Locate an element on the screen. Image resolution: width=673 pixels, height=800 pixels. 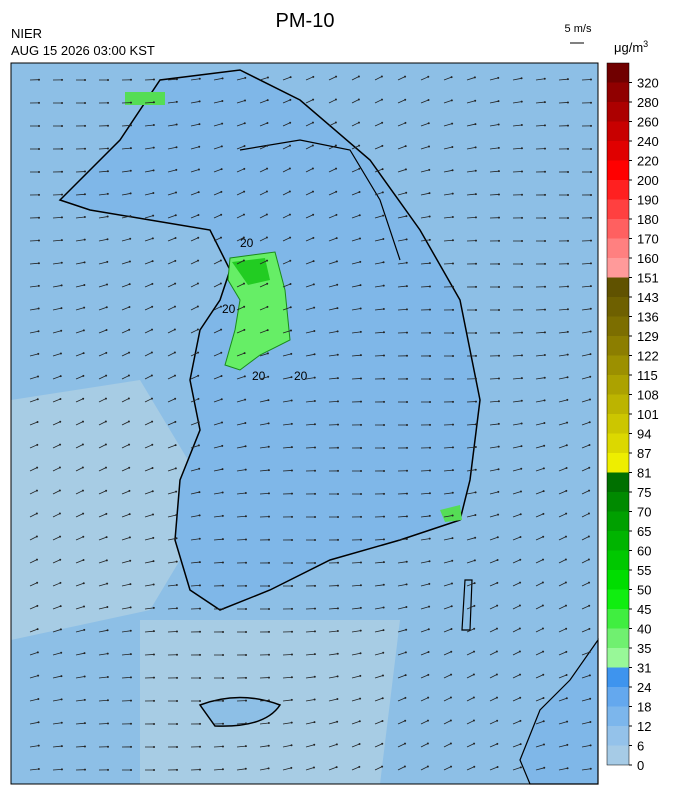
colorbar-tick-label: 320 is located at coordinates (648, 83).